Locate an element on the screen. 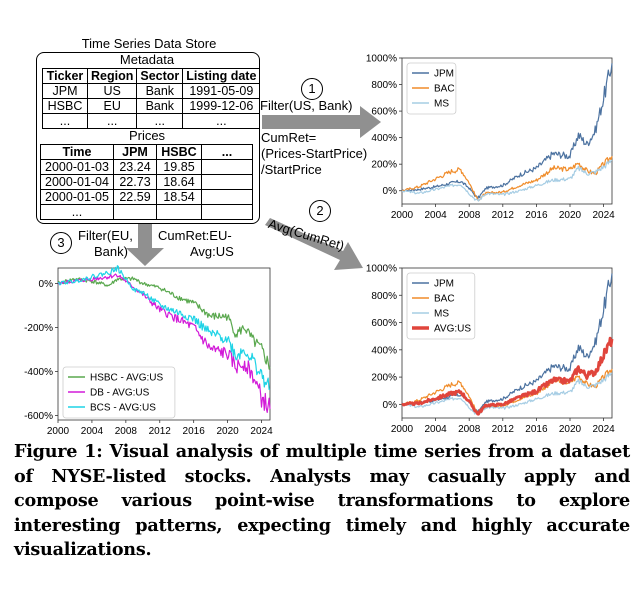  step-3-cumret-line1: CumRet:EU- is located at coordinates (195, 235).